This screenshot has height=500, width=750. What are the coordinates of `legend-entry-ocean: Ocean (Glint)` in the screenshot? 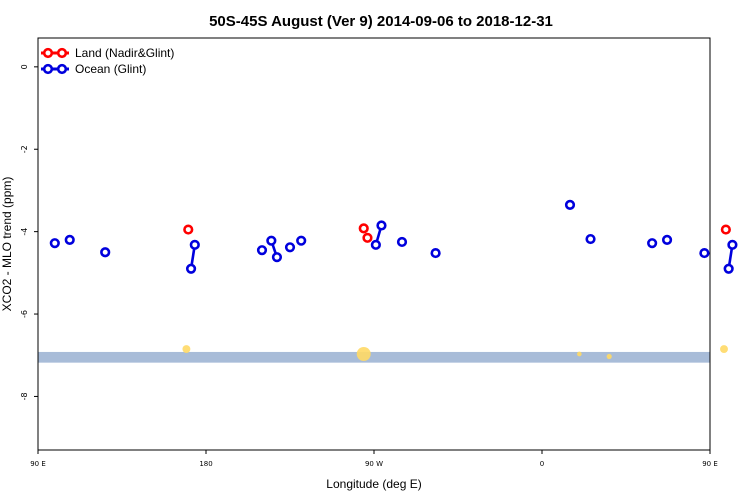 It's located at (93, 69).